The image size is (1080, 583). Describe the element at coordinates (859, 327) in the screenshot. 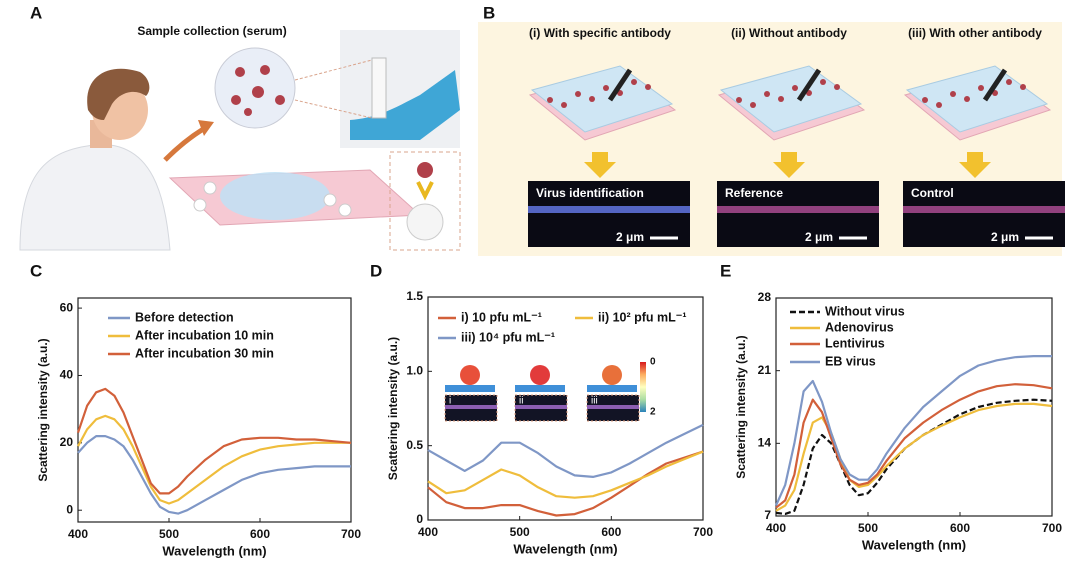

I see `legend-label: Adenovirus` at that location.